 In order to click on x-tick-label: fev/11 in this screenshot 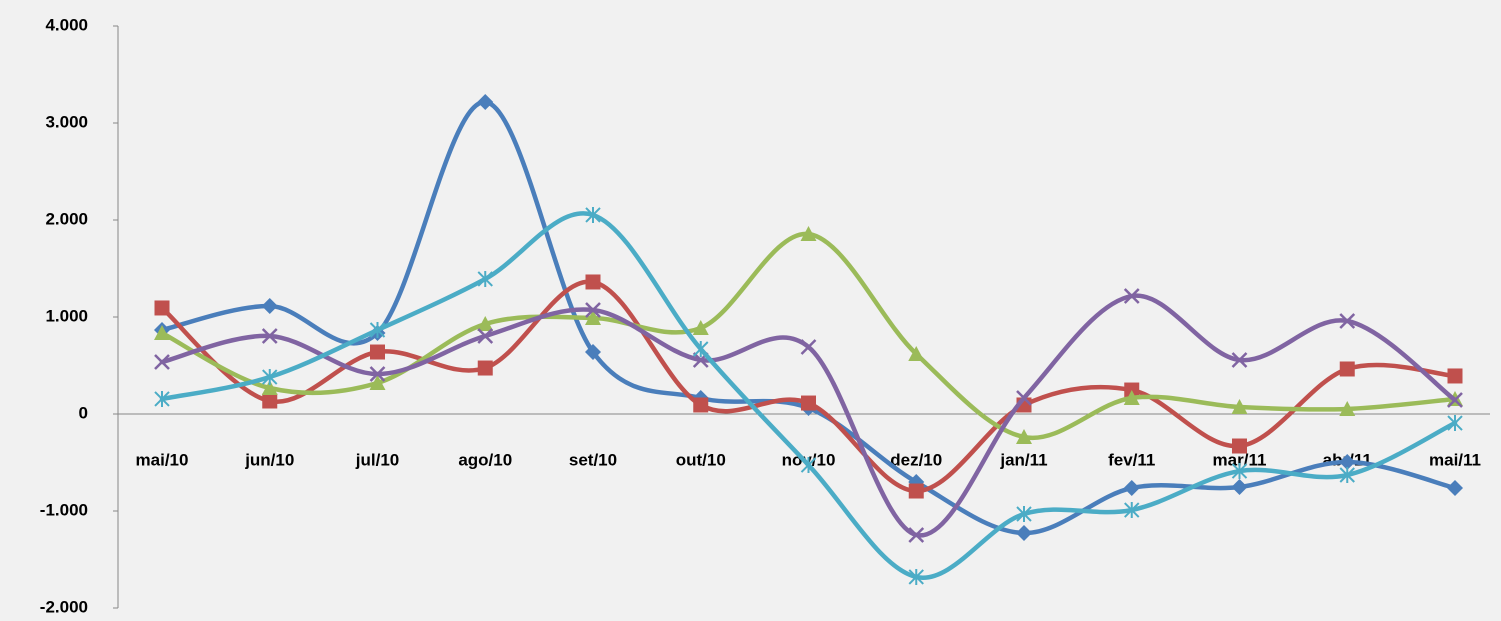, I will do `click(1131, 459)`.